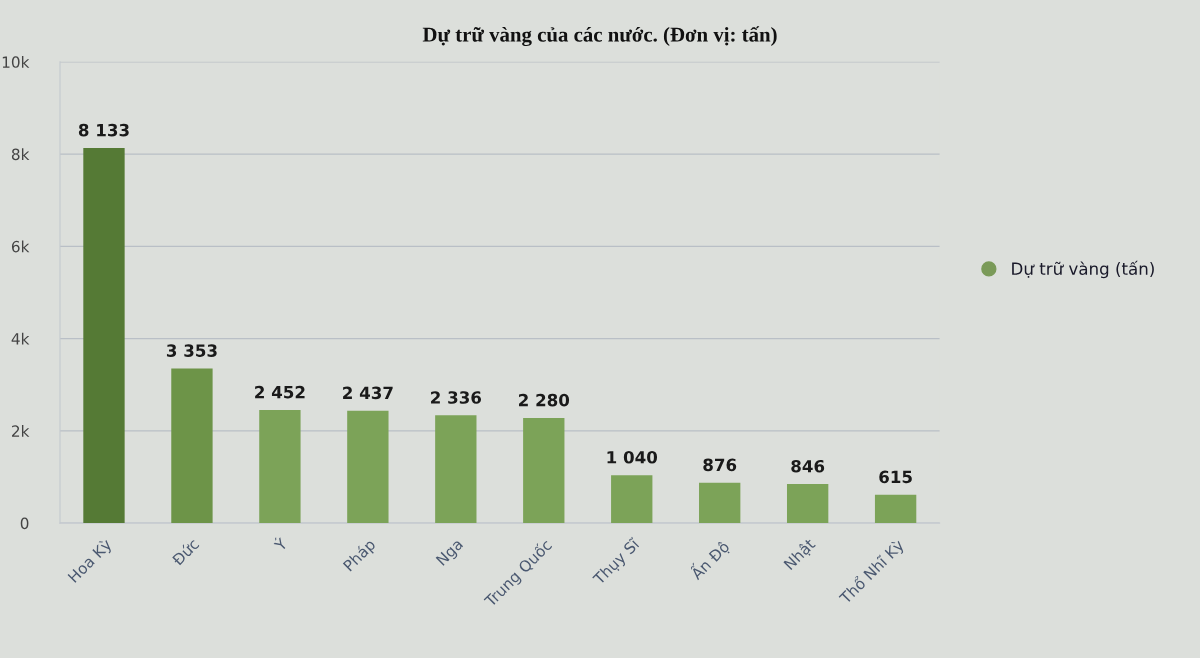 The image size is (1200, 658). I want to click on data-label: 846, so click(808, 466).